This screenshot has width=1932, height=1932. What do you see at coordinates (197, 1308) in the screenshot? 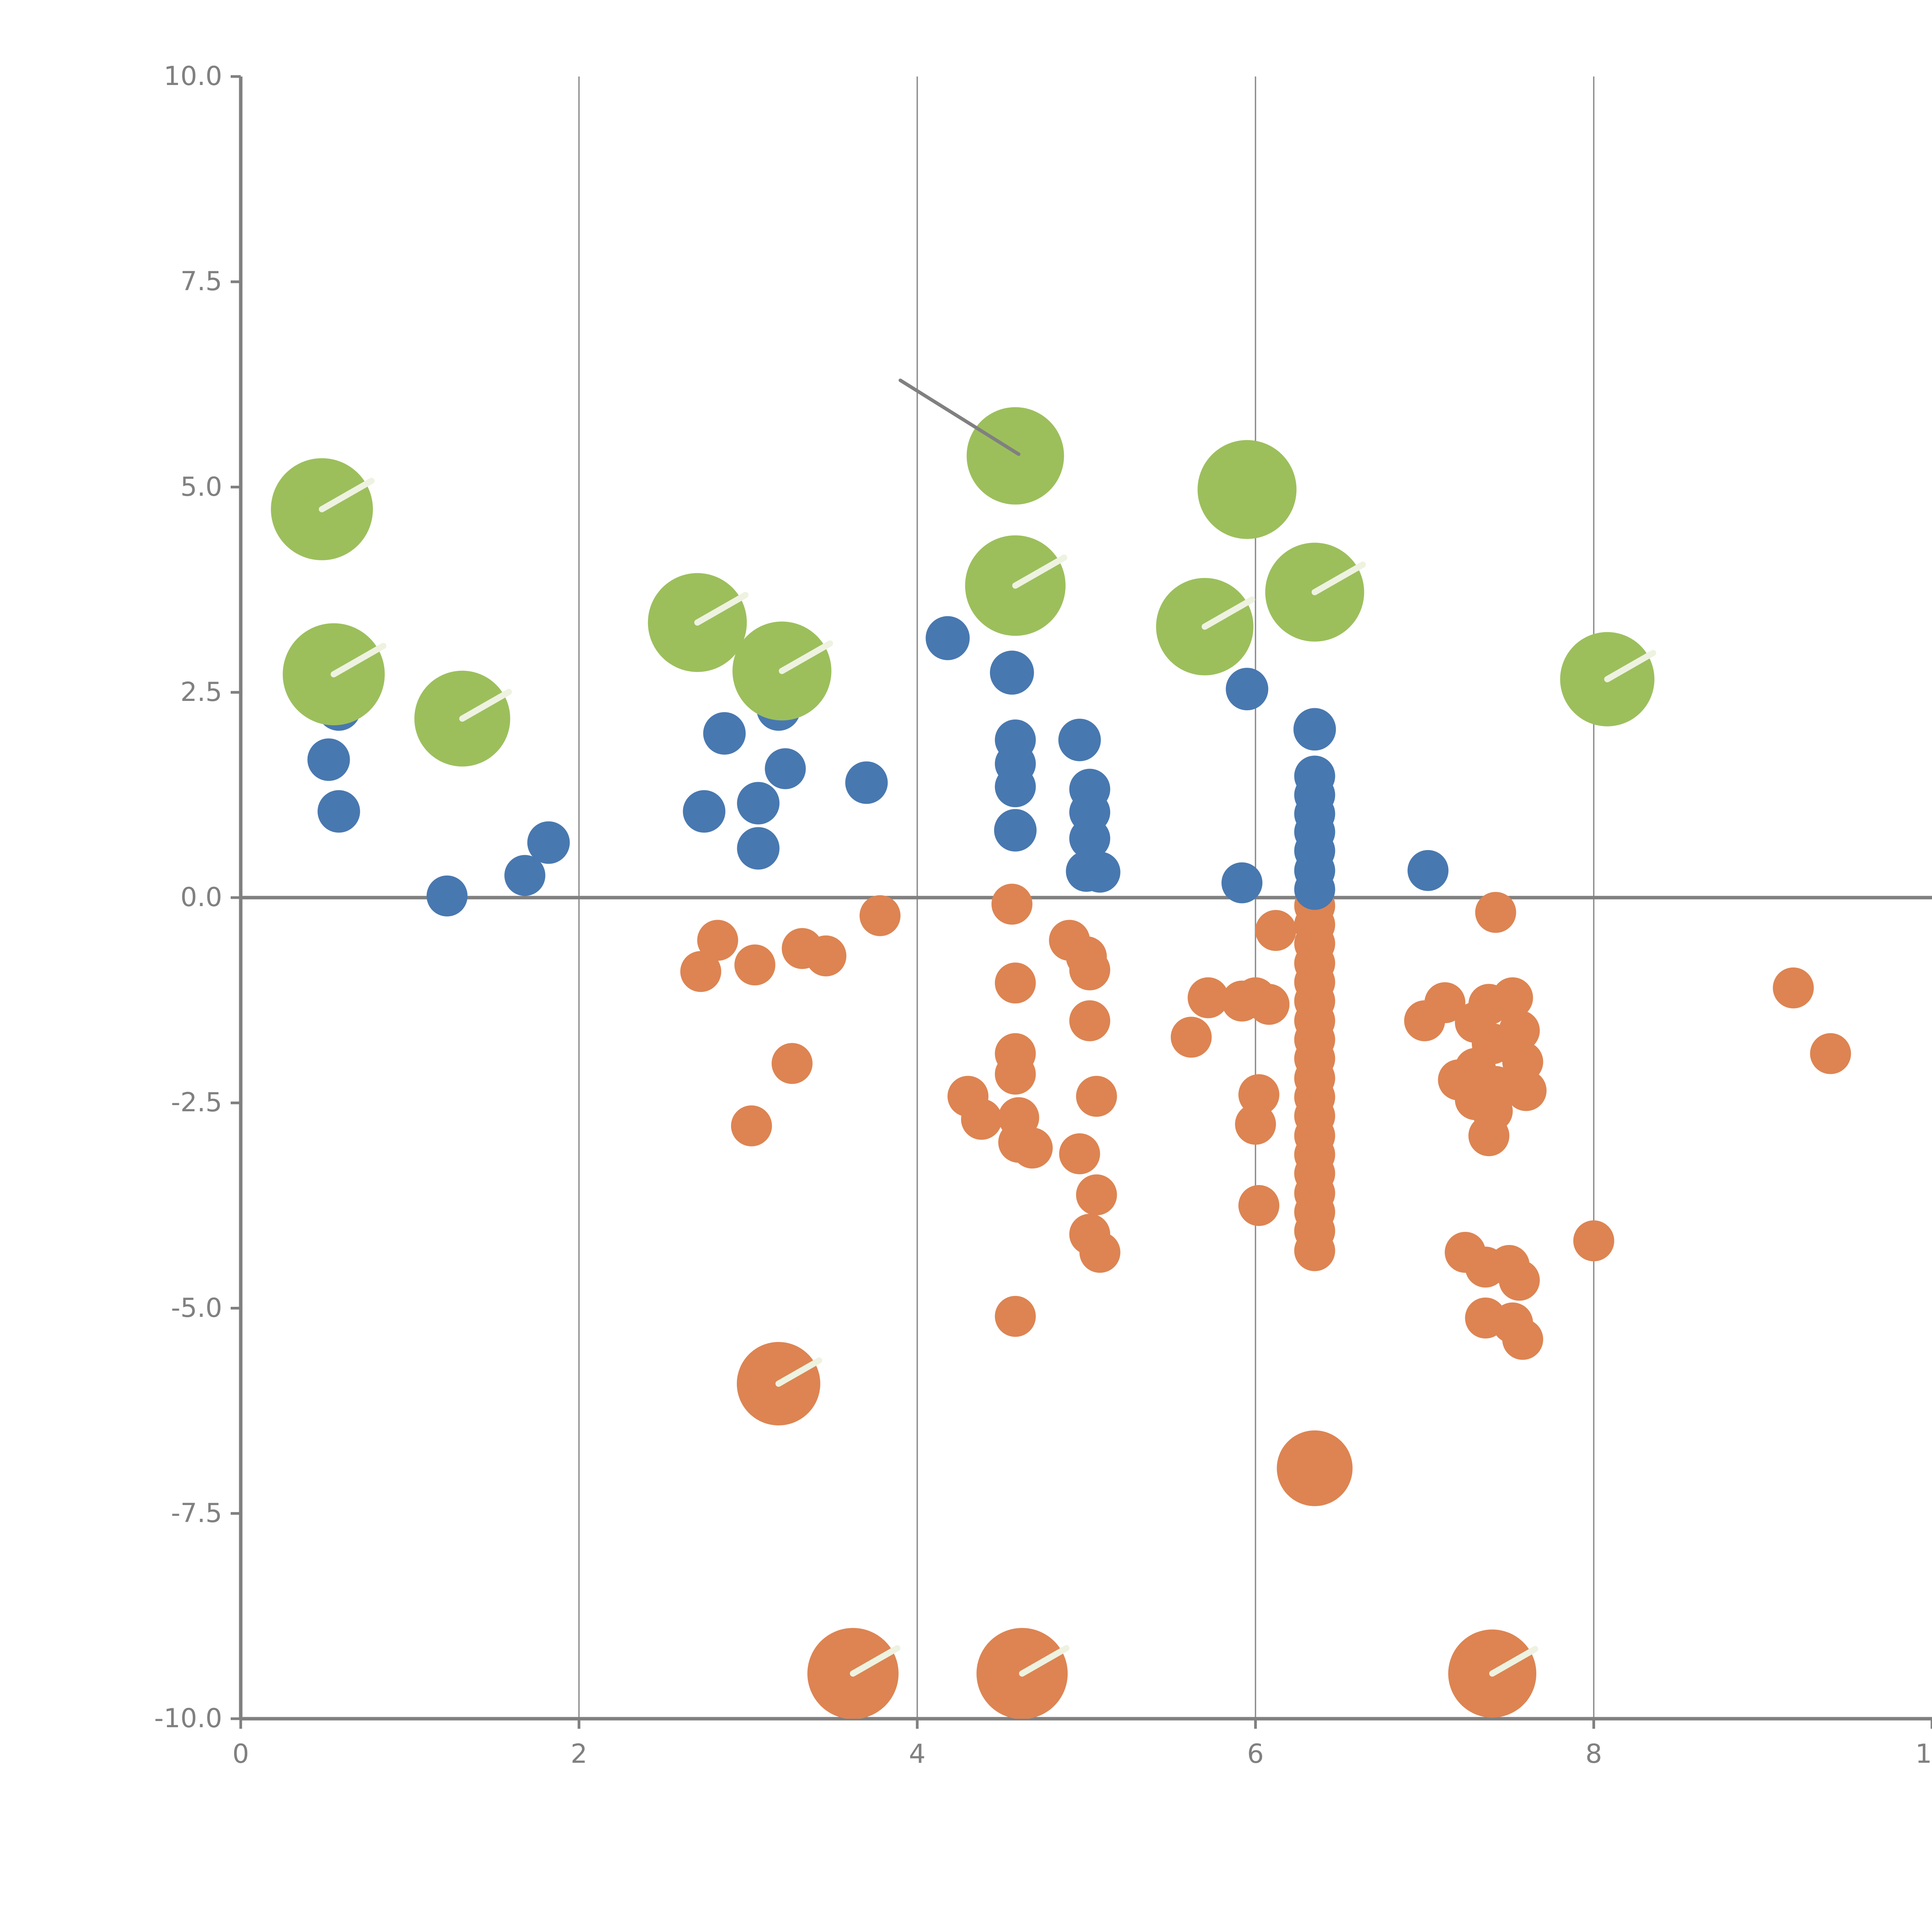
I see `y-tick-label: -5.0` at bounding box center [197, 1308].